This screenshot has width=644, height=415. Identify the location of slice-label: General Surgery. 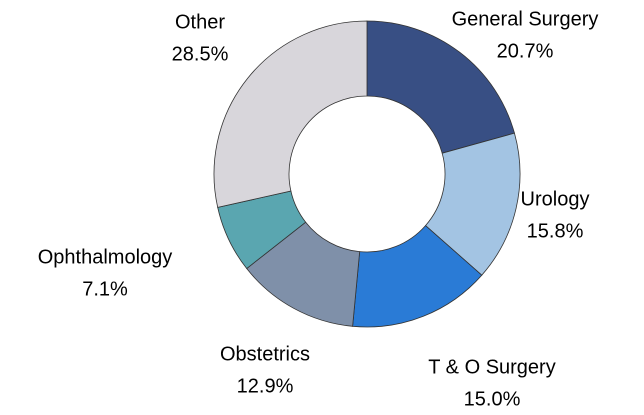
(525, 19).